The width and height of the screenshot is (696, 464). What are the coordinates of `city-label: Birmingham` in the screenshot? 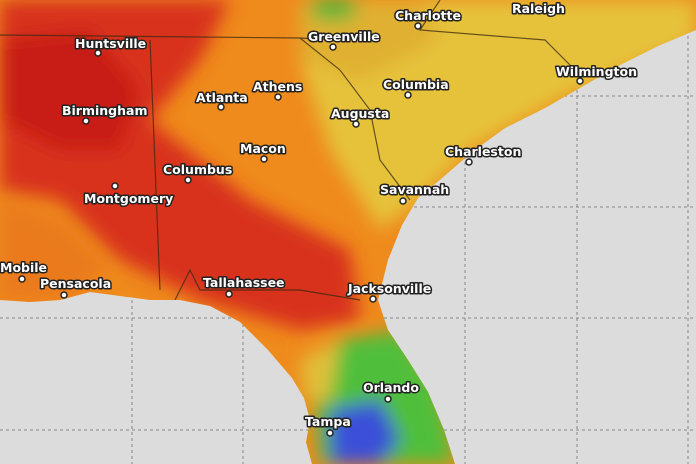 It's located at (105, 110).